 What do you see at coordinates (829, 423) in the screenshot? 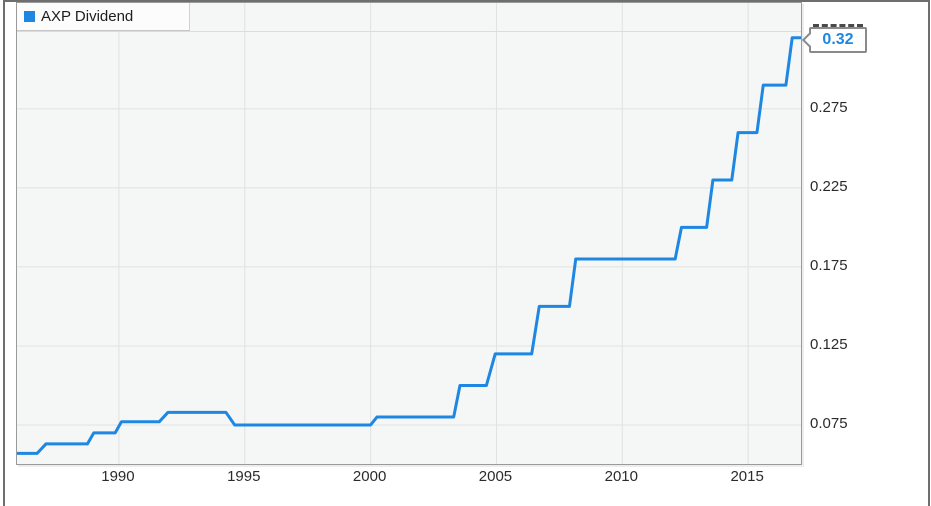
I see `tick-label-y: 0.075` at bounding box center [829, 423].